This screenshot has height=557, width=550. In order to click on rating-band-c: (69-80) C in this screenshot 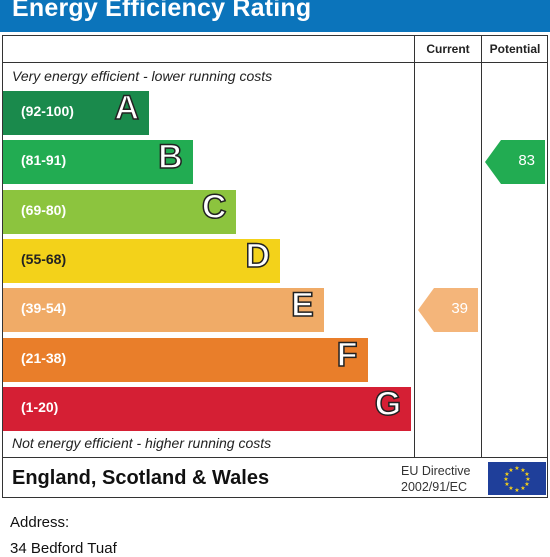, I will do `click(120, 210)`.